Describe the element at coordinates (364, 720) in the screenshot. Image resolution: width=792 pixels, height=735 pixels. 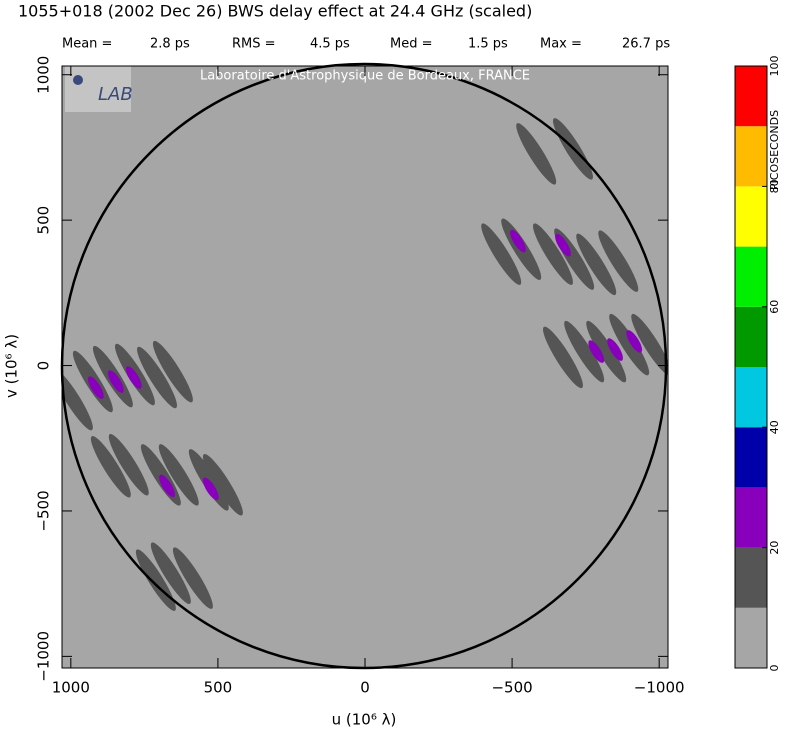
I see `x-axis-label: u (10⁶ λ)` at that location.